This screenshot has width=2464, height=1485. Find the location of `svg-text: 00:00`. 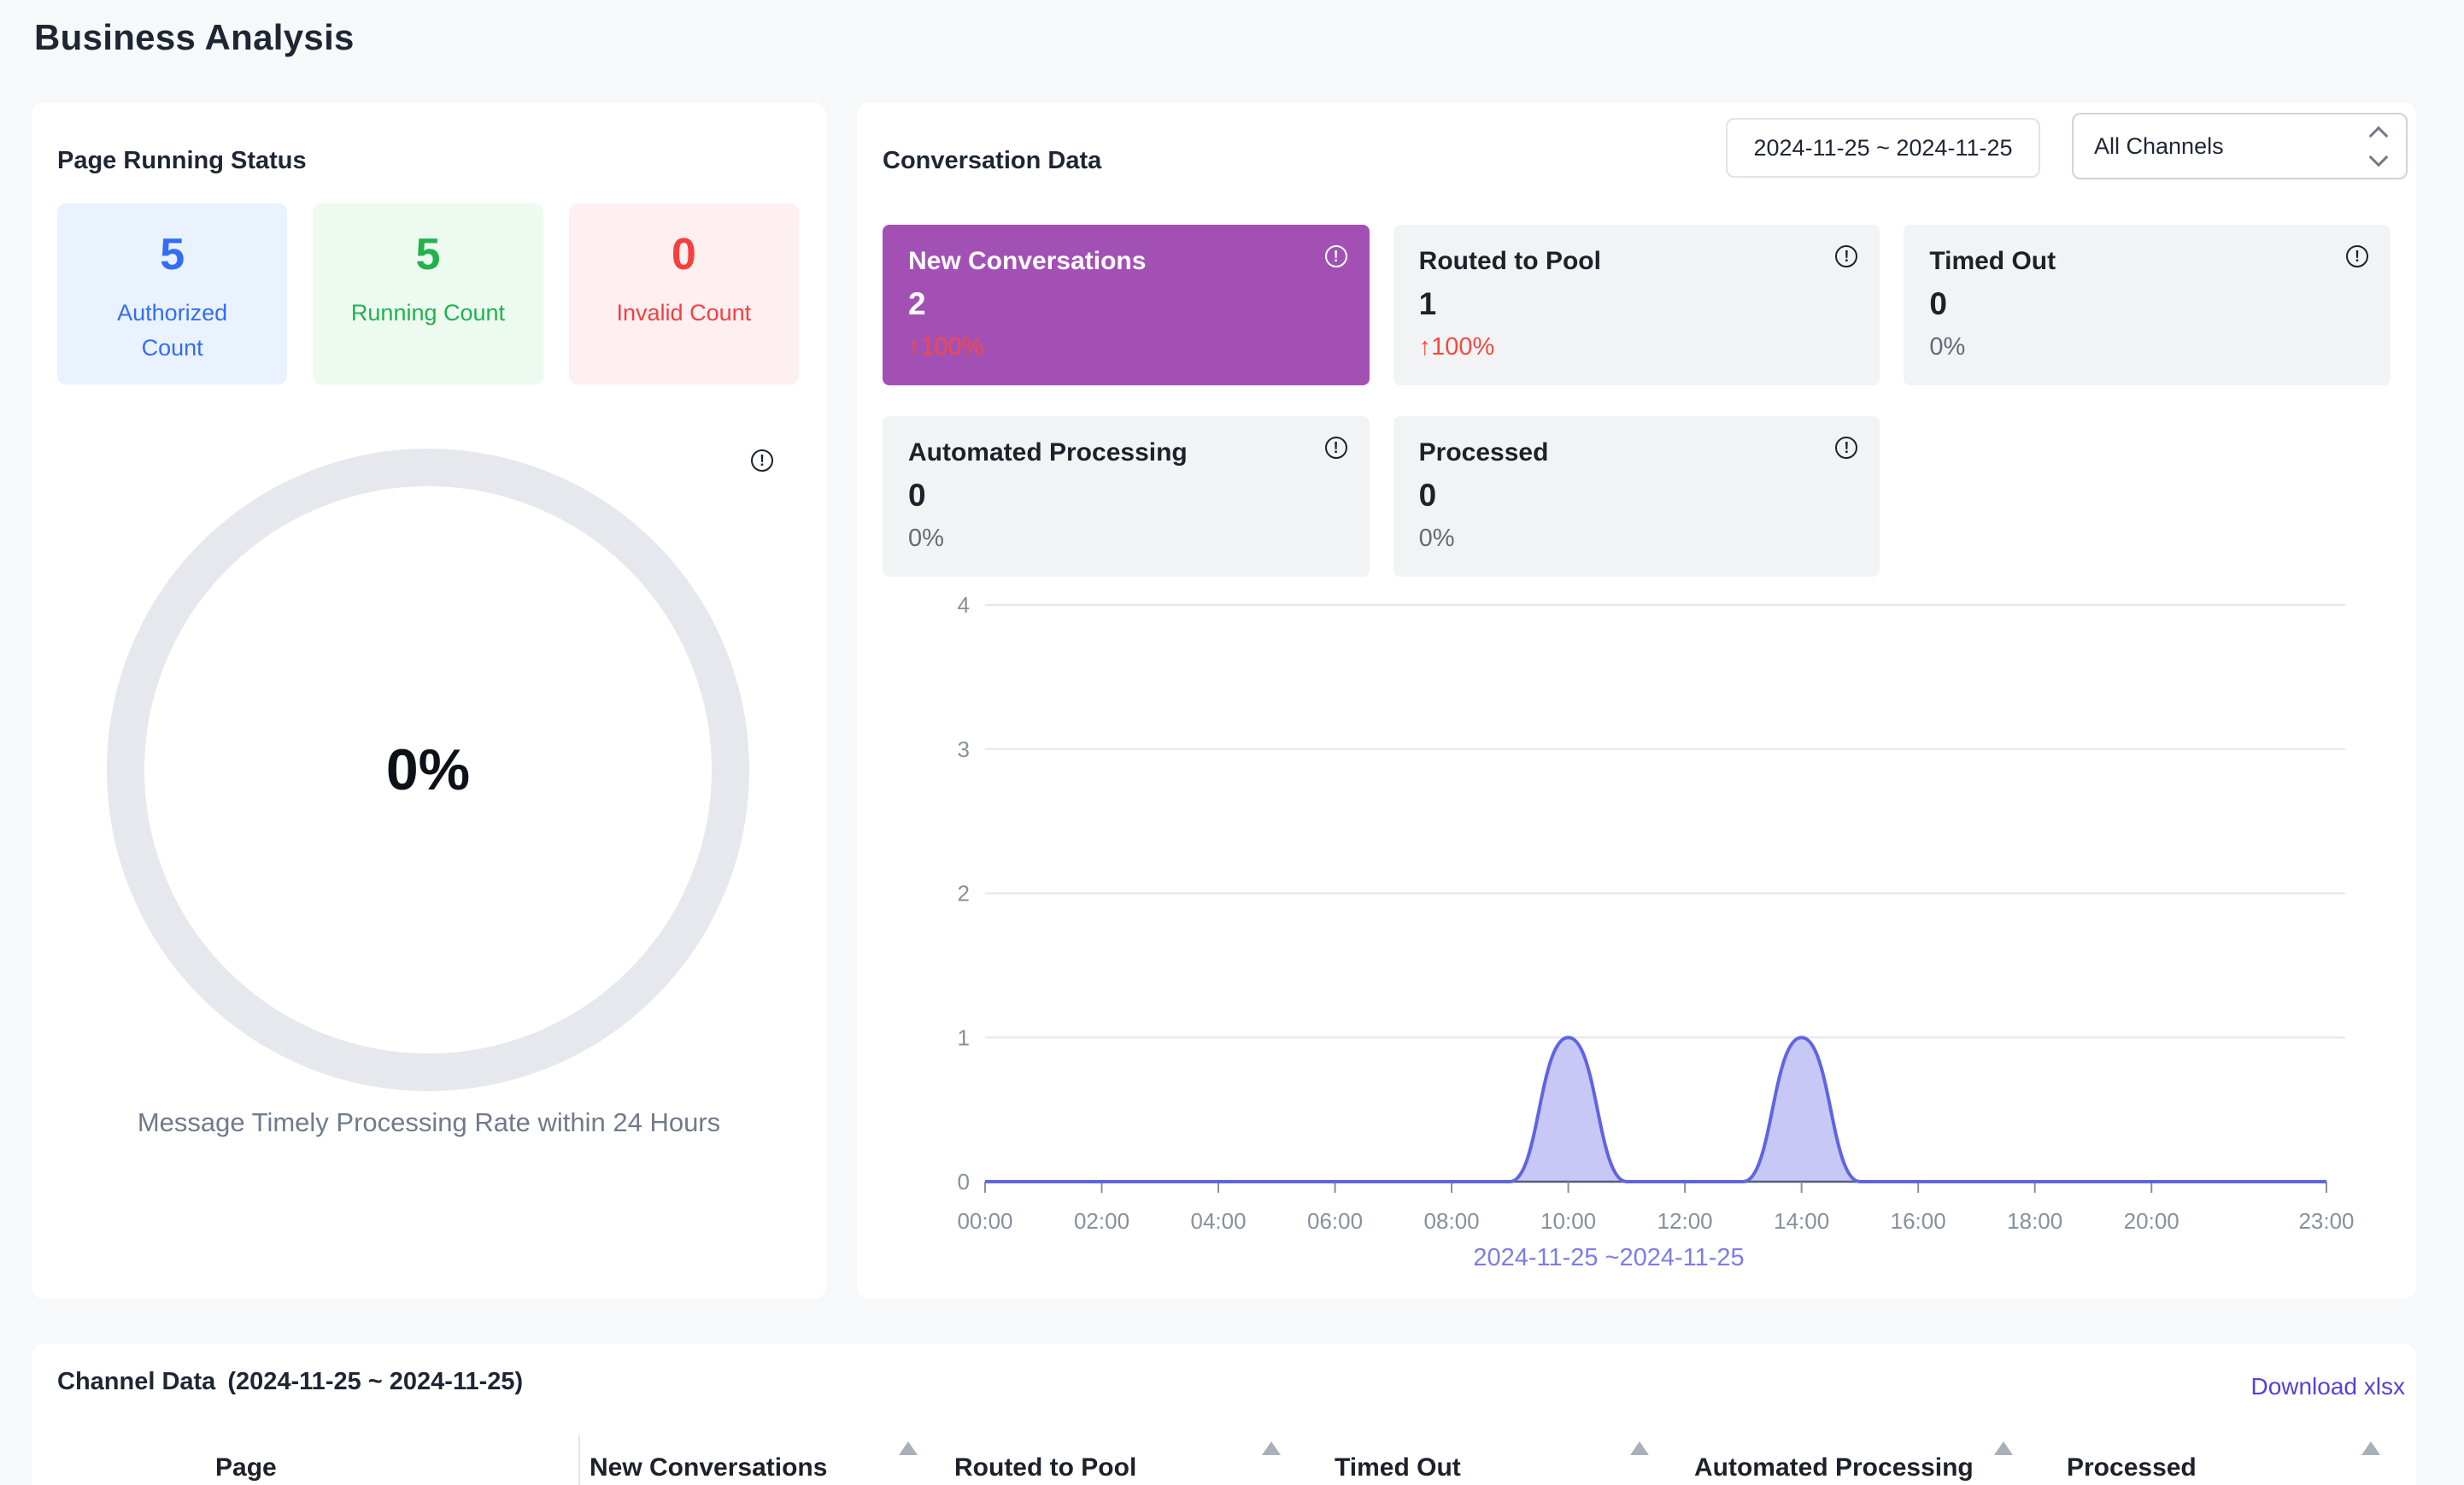

svg-text: 00:00 is located at coordinates (984, 1221).